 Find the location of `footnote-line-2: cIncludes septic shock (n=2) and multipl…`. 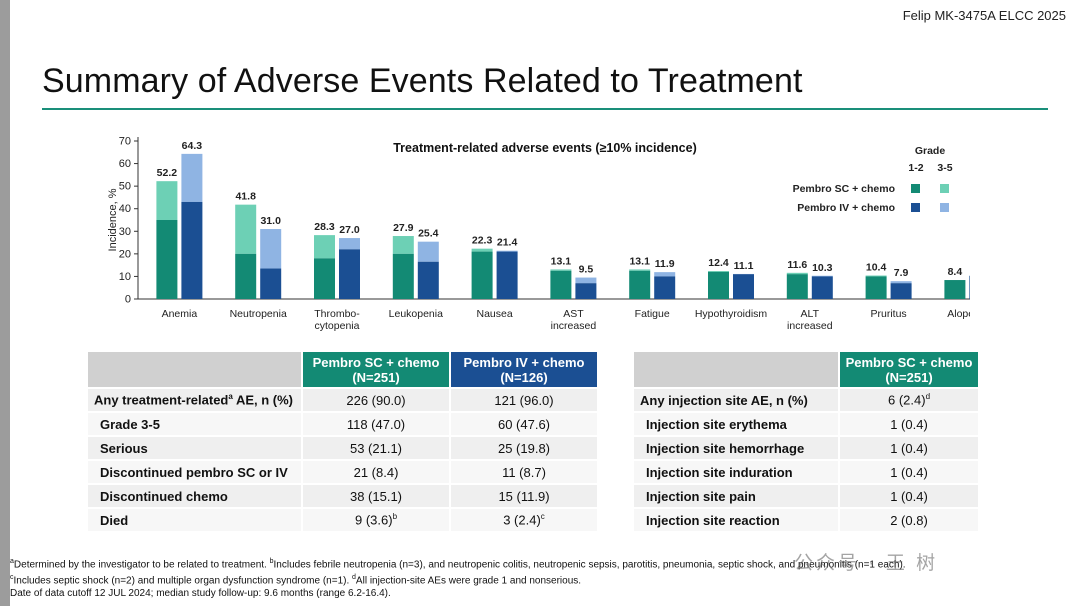

footnote-line-2: cIncludes septic shock (n=2) and multipl… is located at coordinates (296, 580).